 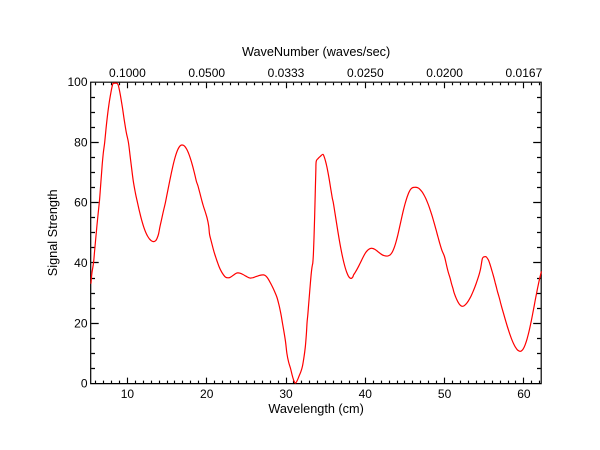 I want to click on svg-text: 0.1000, so click(x=127, y=73).